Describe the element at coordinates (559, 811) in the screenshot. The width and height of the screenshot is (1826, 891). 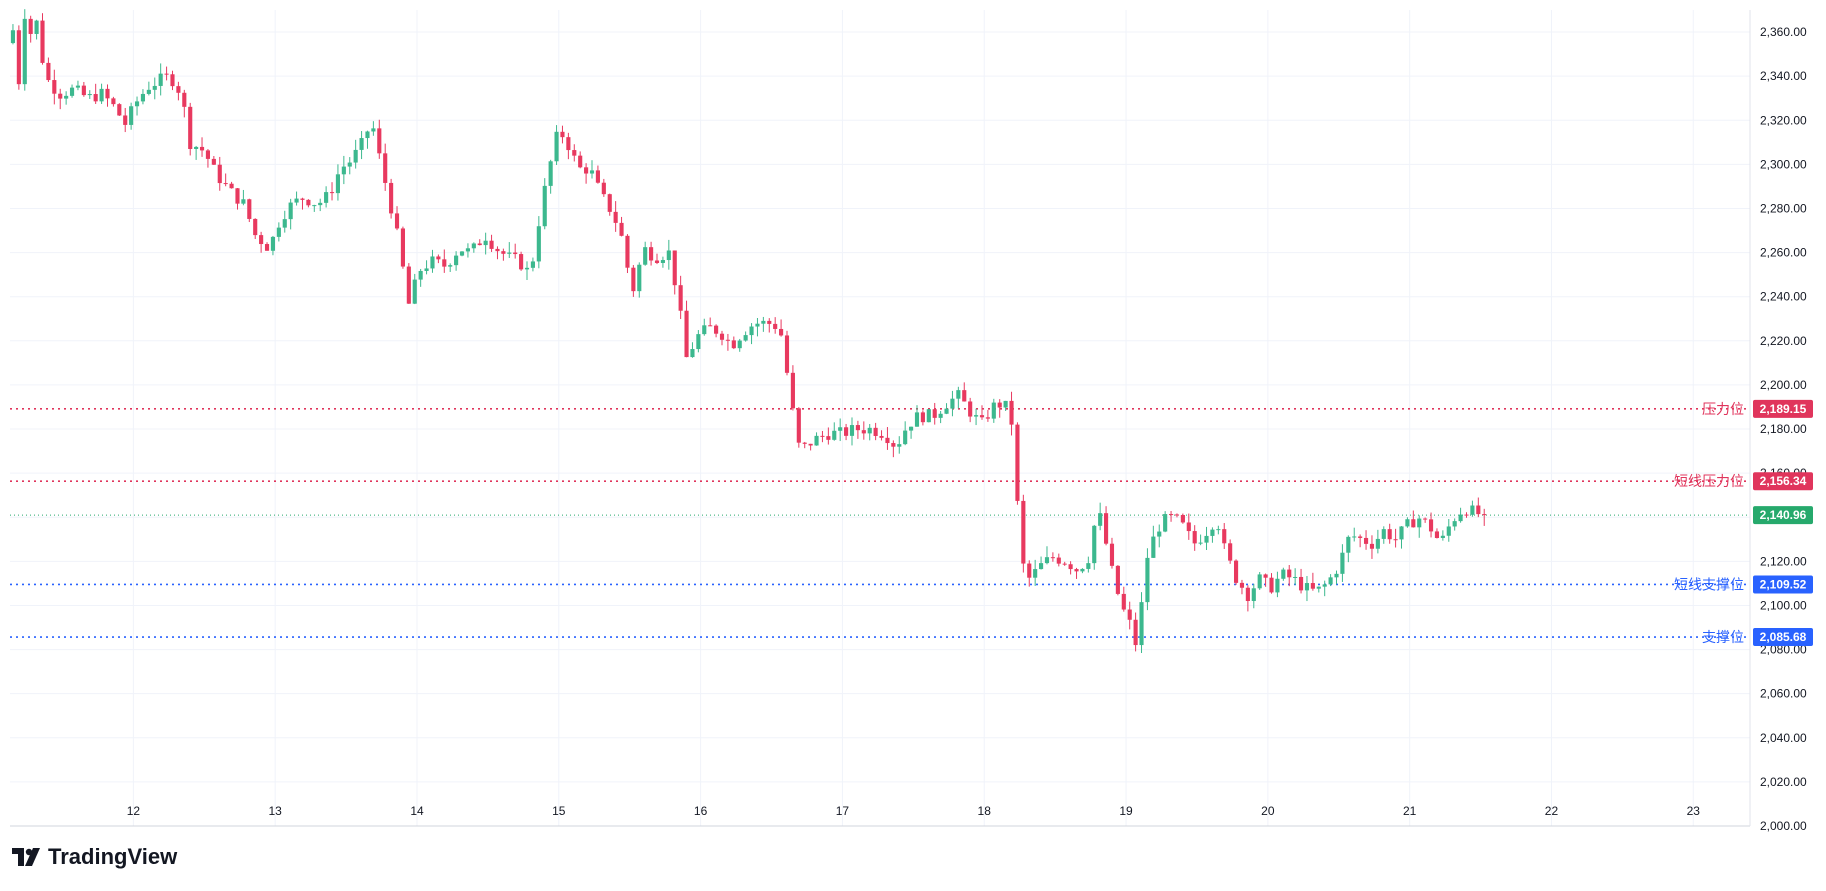
I see `time-tick-label: 15` at that location.